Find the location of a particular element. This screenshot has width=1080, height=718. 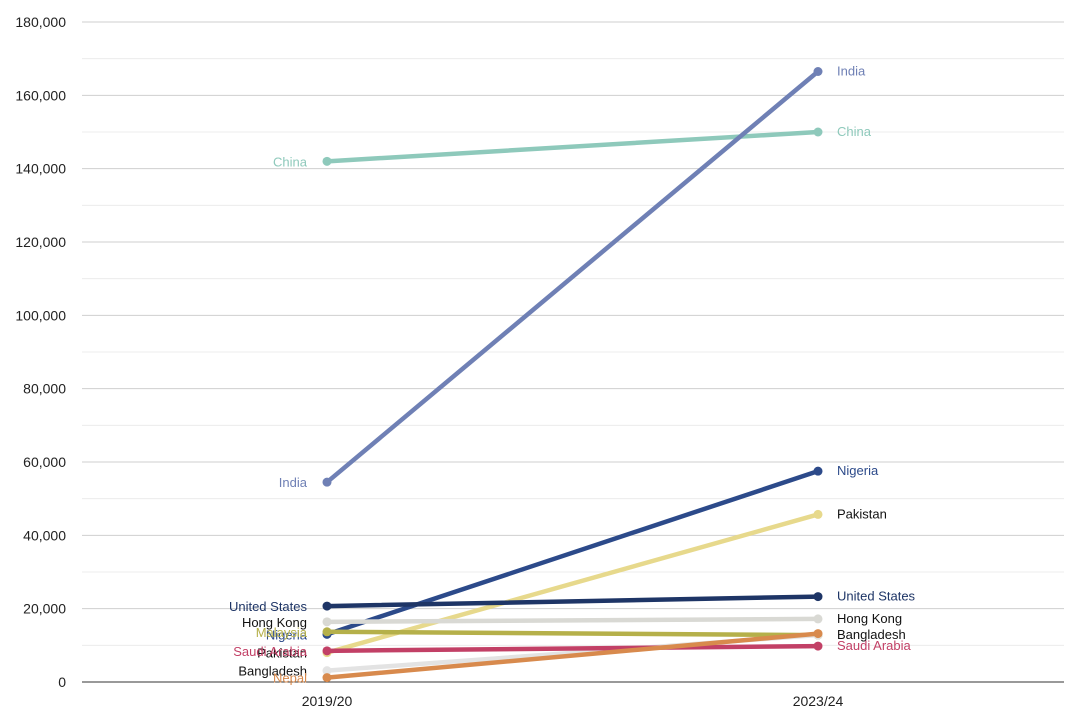

y-tick-label: 0 is located at coordinates (62, 682).